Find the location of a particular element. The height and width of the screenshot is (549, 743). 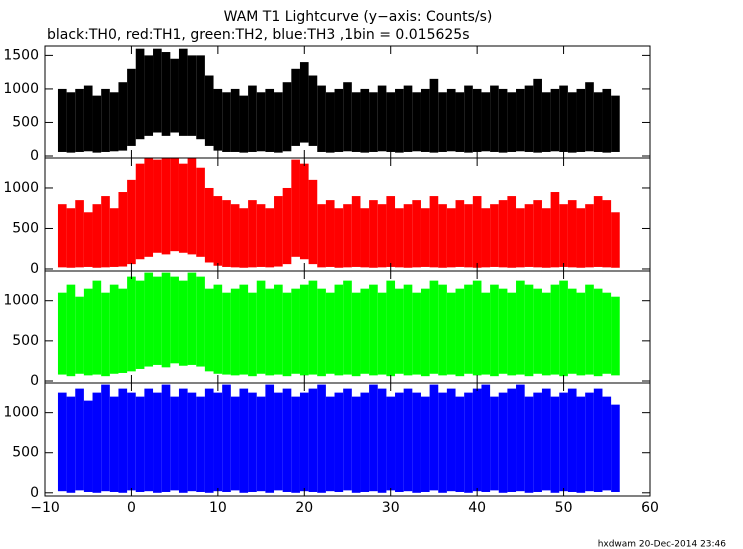

footer: hxdwam 20-Dec-2014 23:46 is located at coordinates (662, 544).